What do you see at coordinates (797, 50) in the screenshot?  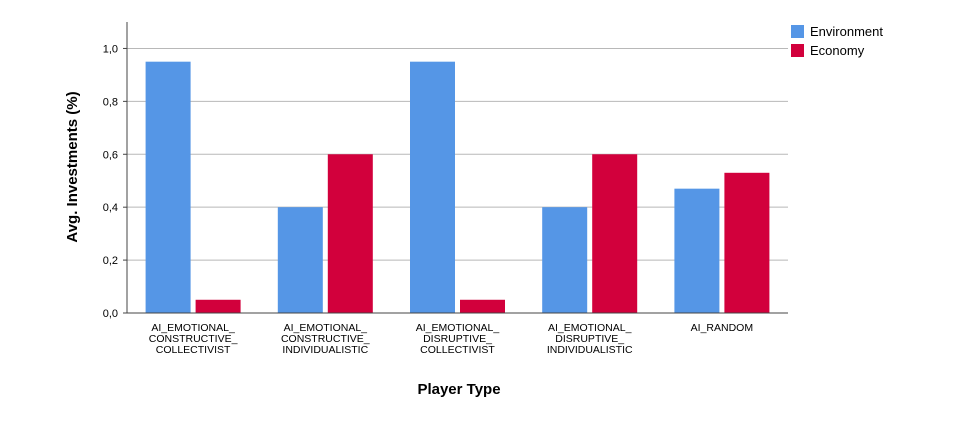 I see `legend-swatch-economy` at bounding box center [797, 50].